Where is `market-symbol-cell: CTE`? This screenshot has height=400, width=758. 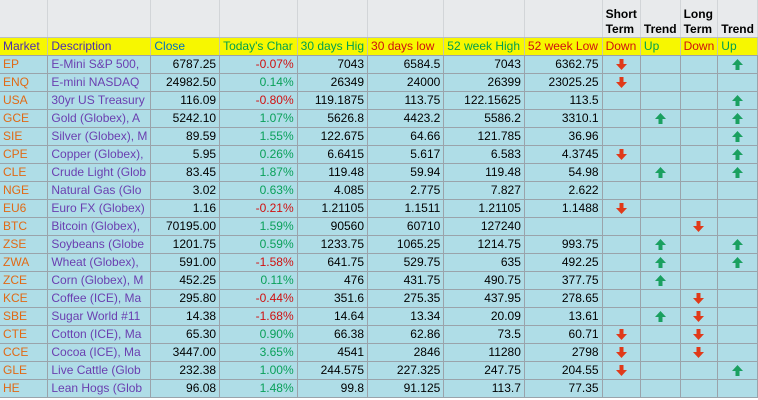
market-symbol-cell: CTE is located at coordinates (24, 334).